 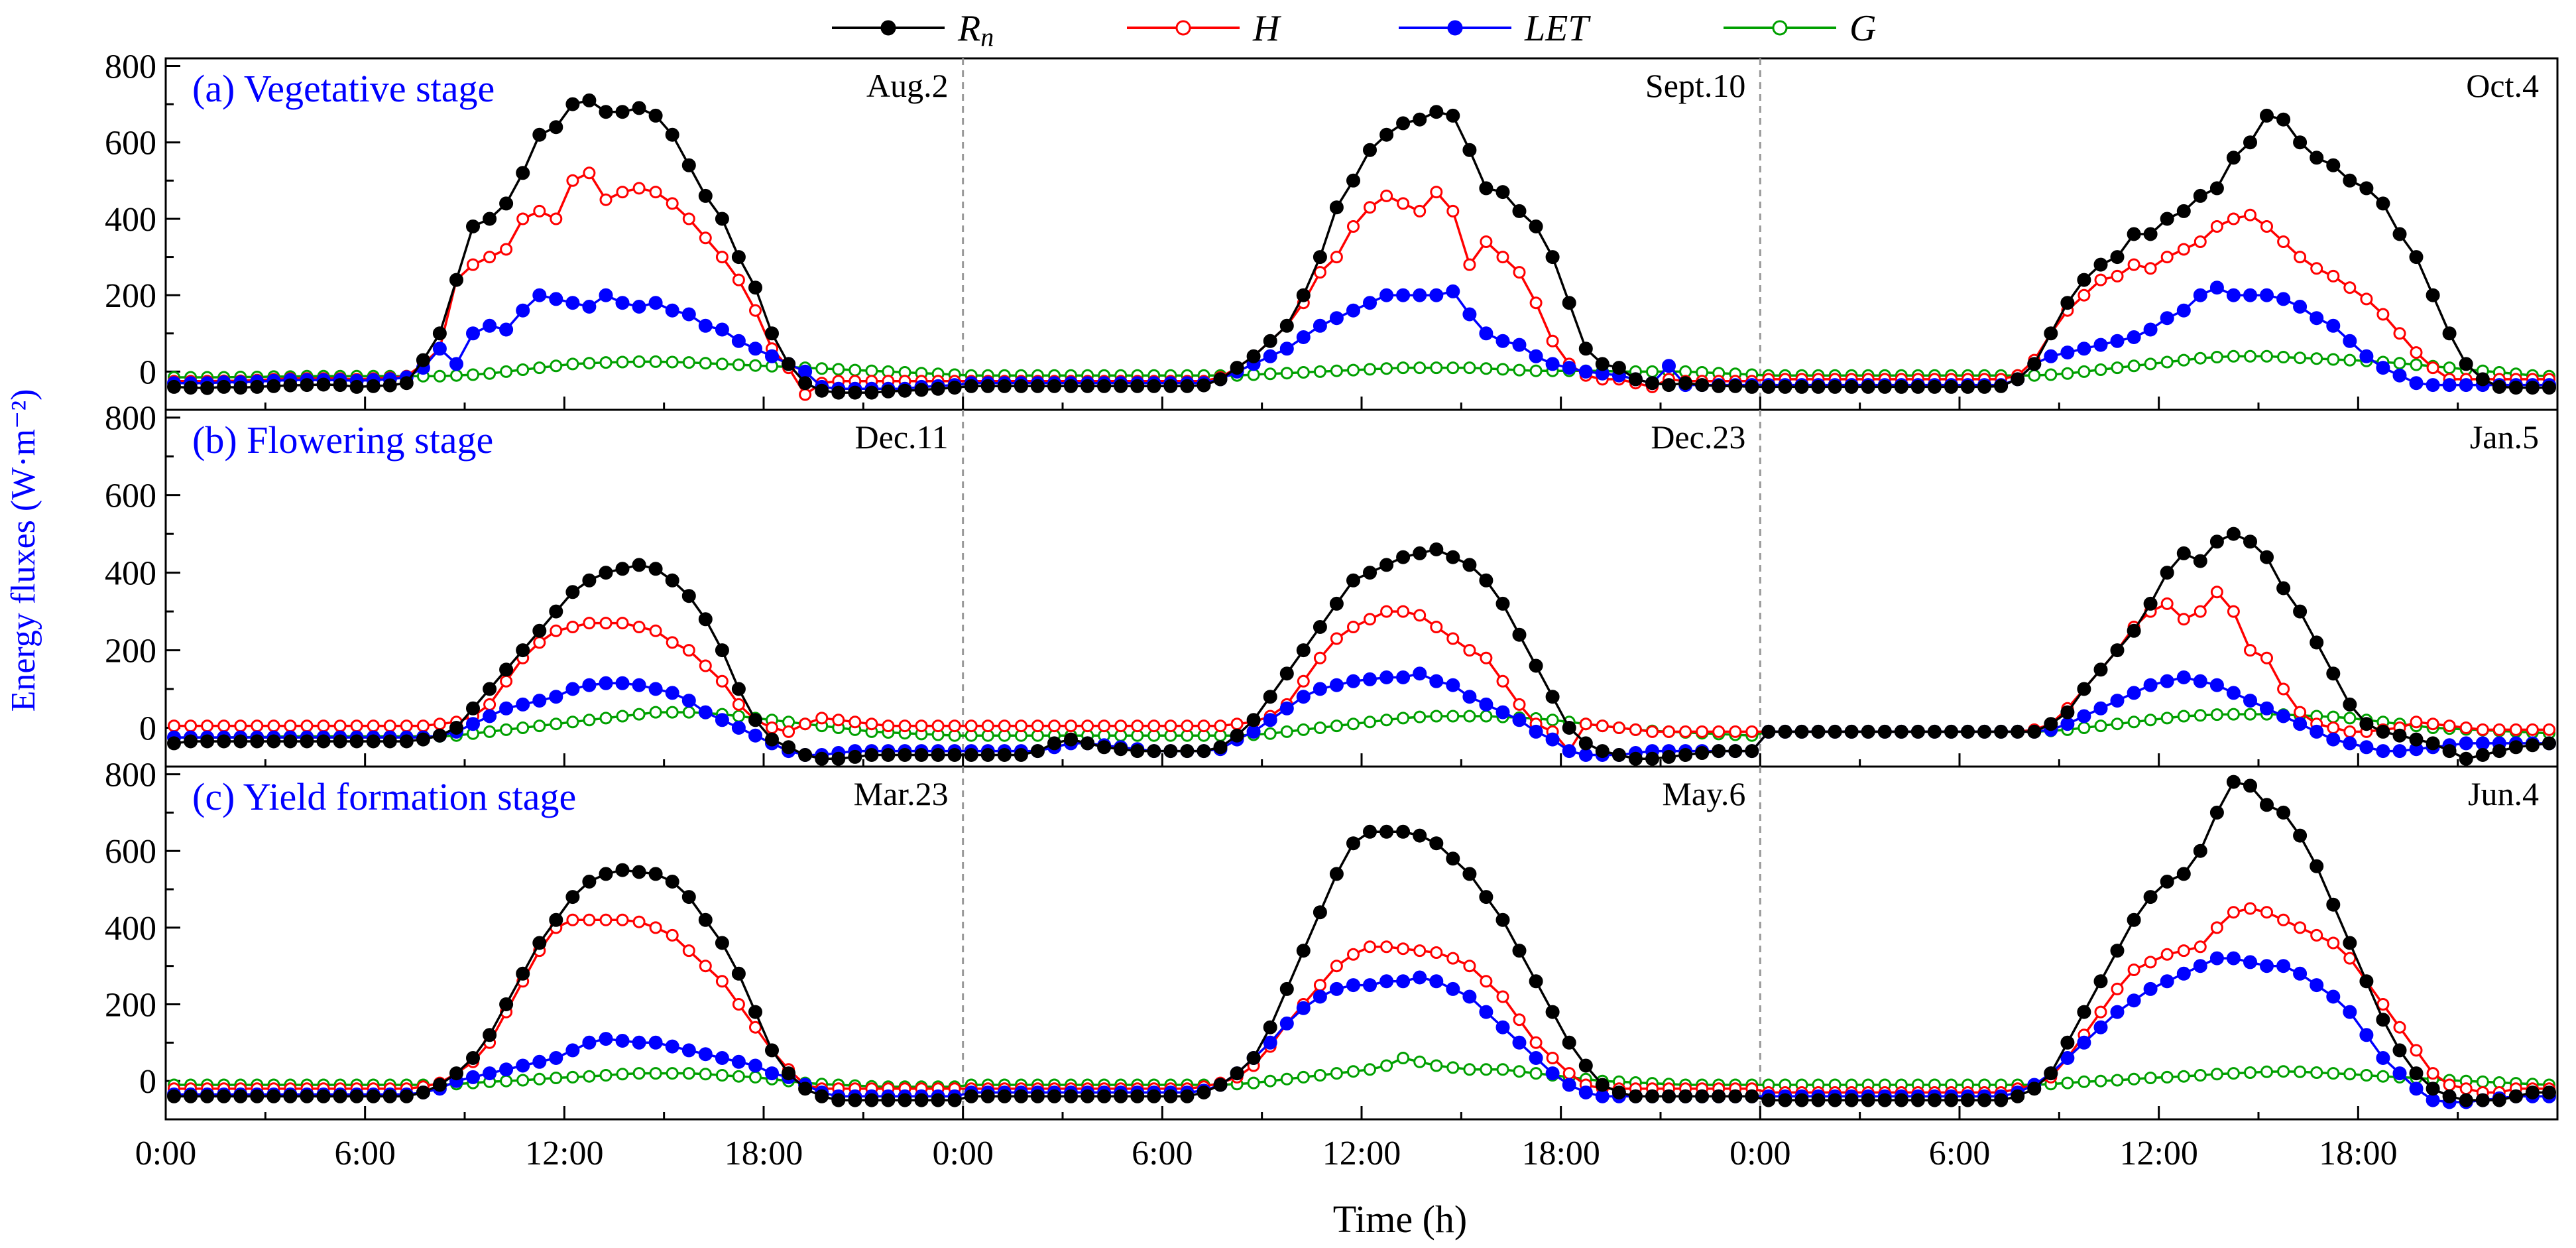 I want to click on y-axis-label: Energy fluxes (W·m⁻²), so click(x=24, y=550).